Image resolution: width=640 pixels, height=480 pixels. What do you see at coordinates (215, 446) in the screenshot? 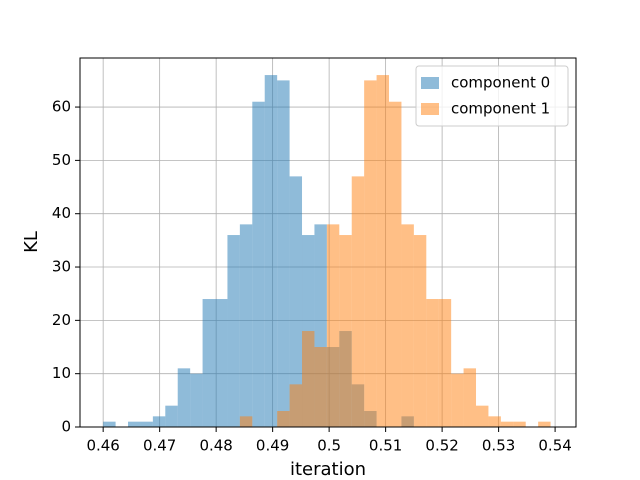
I see `x-tick-label: 0.48` at bounding box center [215, 446].